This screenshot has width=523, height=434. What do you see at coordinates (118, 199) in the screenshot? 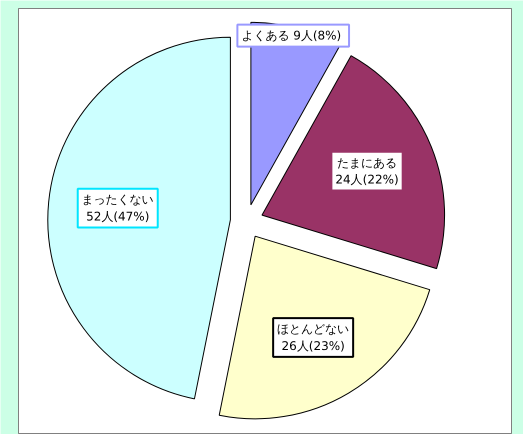
I see `slice-label: まったくない` at bounding box center [118, 199].